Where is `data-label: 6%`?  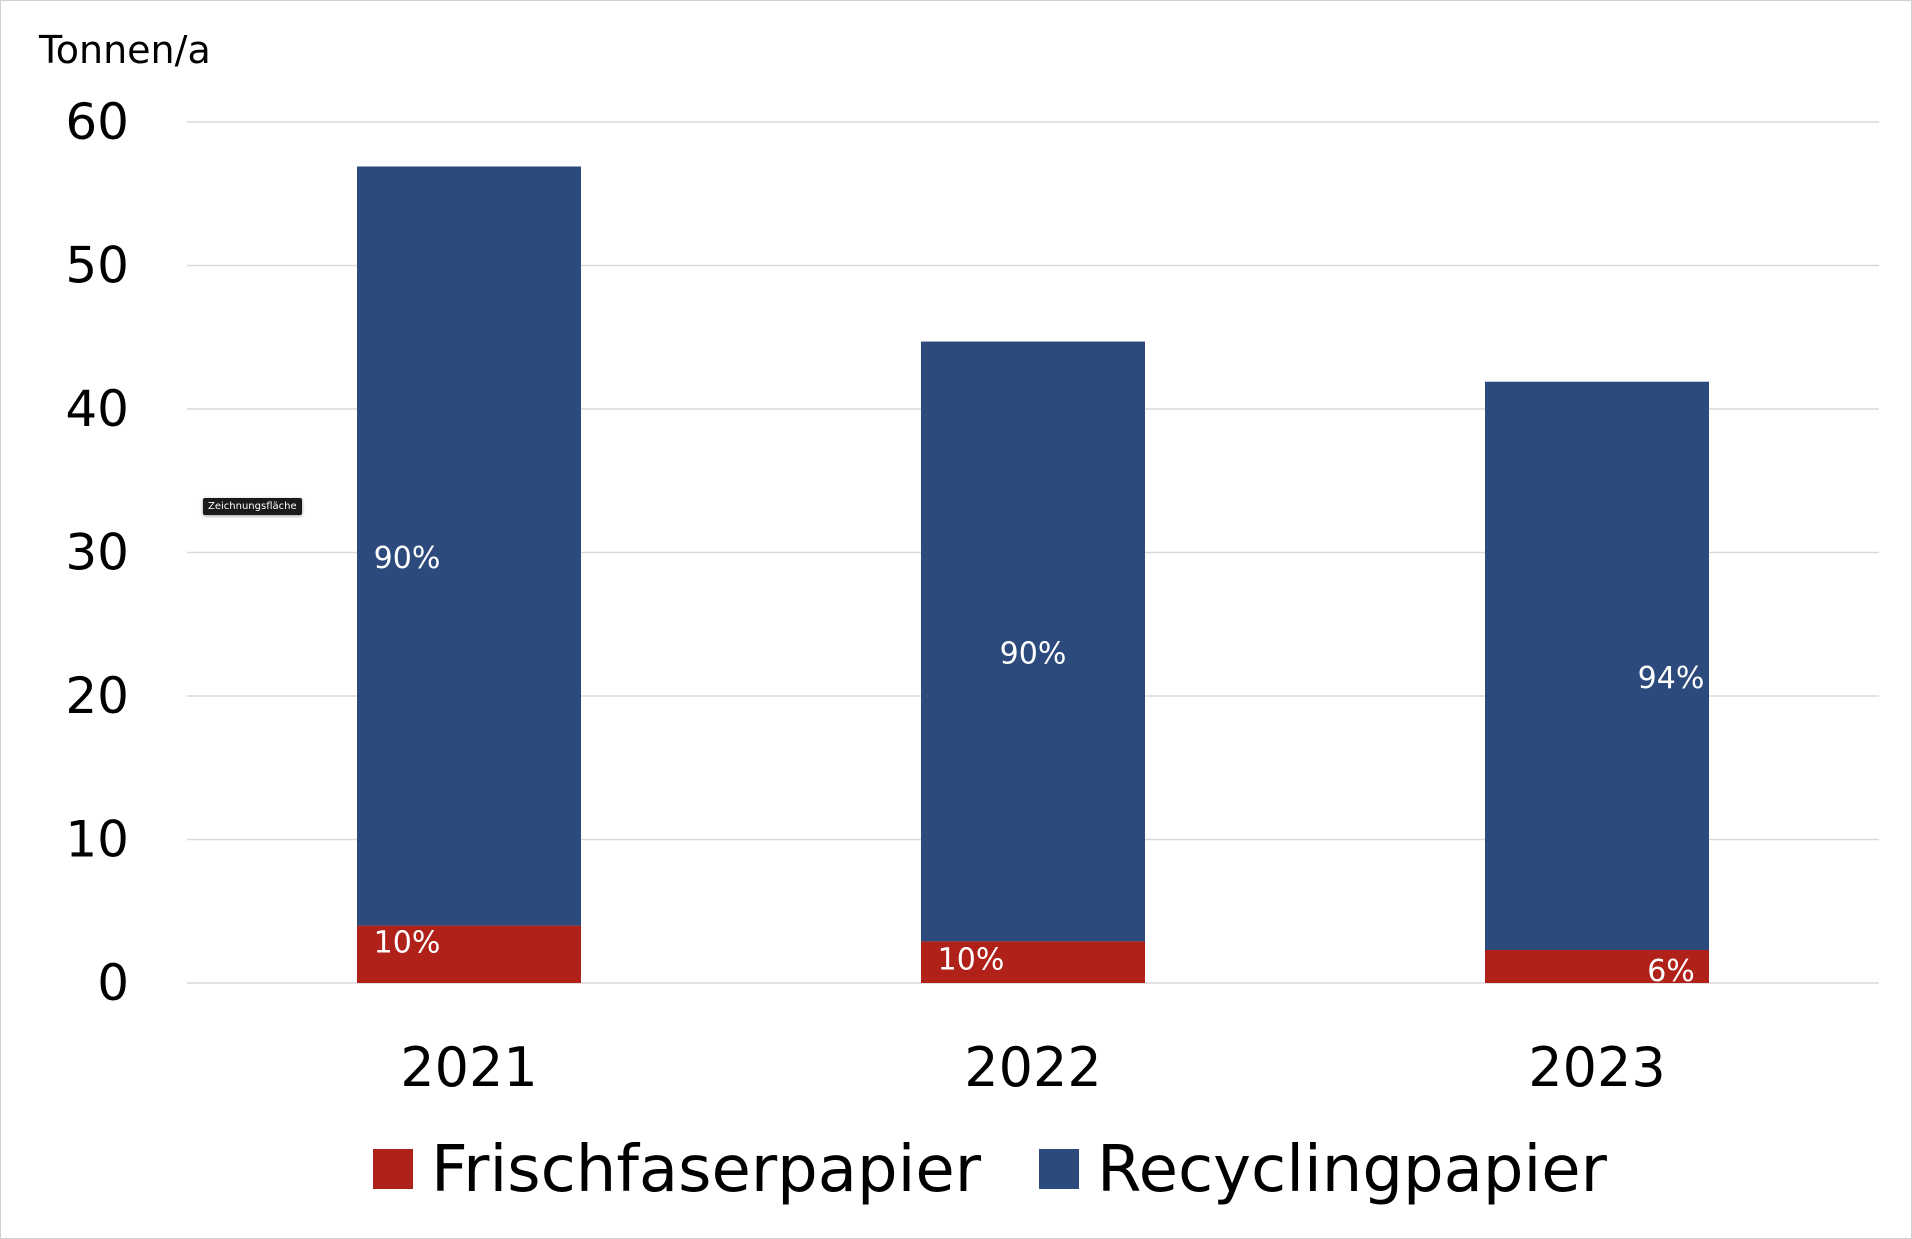
data-label: 6% is located at coordinates (1671, 971).